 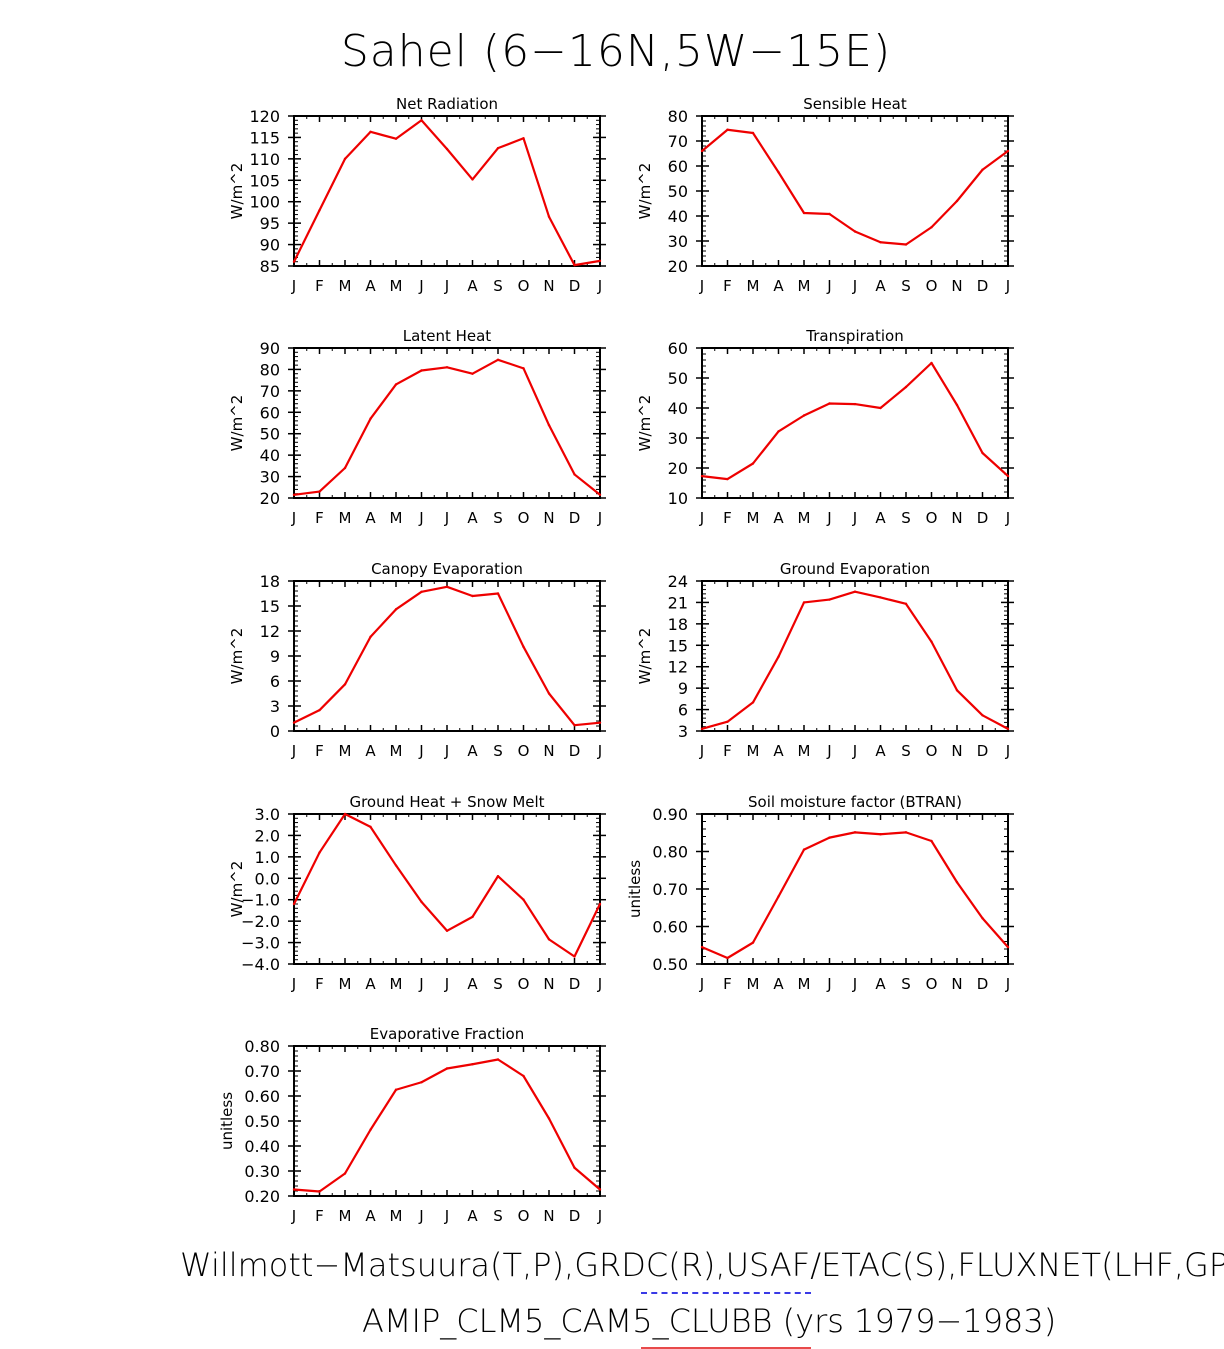 I want to click on panel-title: Ground Evaporation, so click(x=855, y=569).